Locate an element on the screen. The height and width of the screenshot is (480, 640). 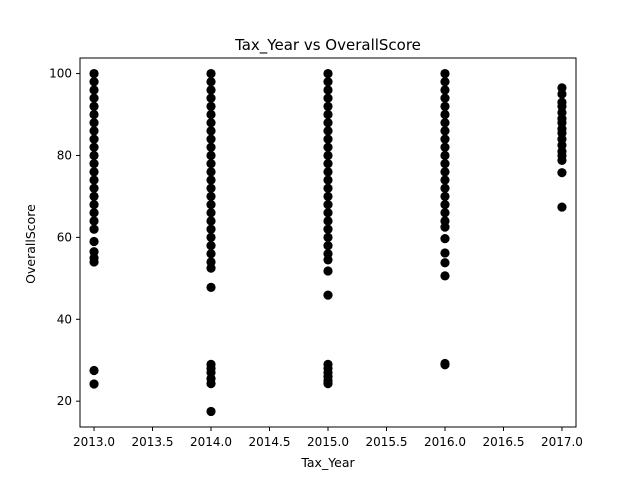
x-tick-label: 2016.0 is located at coordinates (445, 442).